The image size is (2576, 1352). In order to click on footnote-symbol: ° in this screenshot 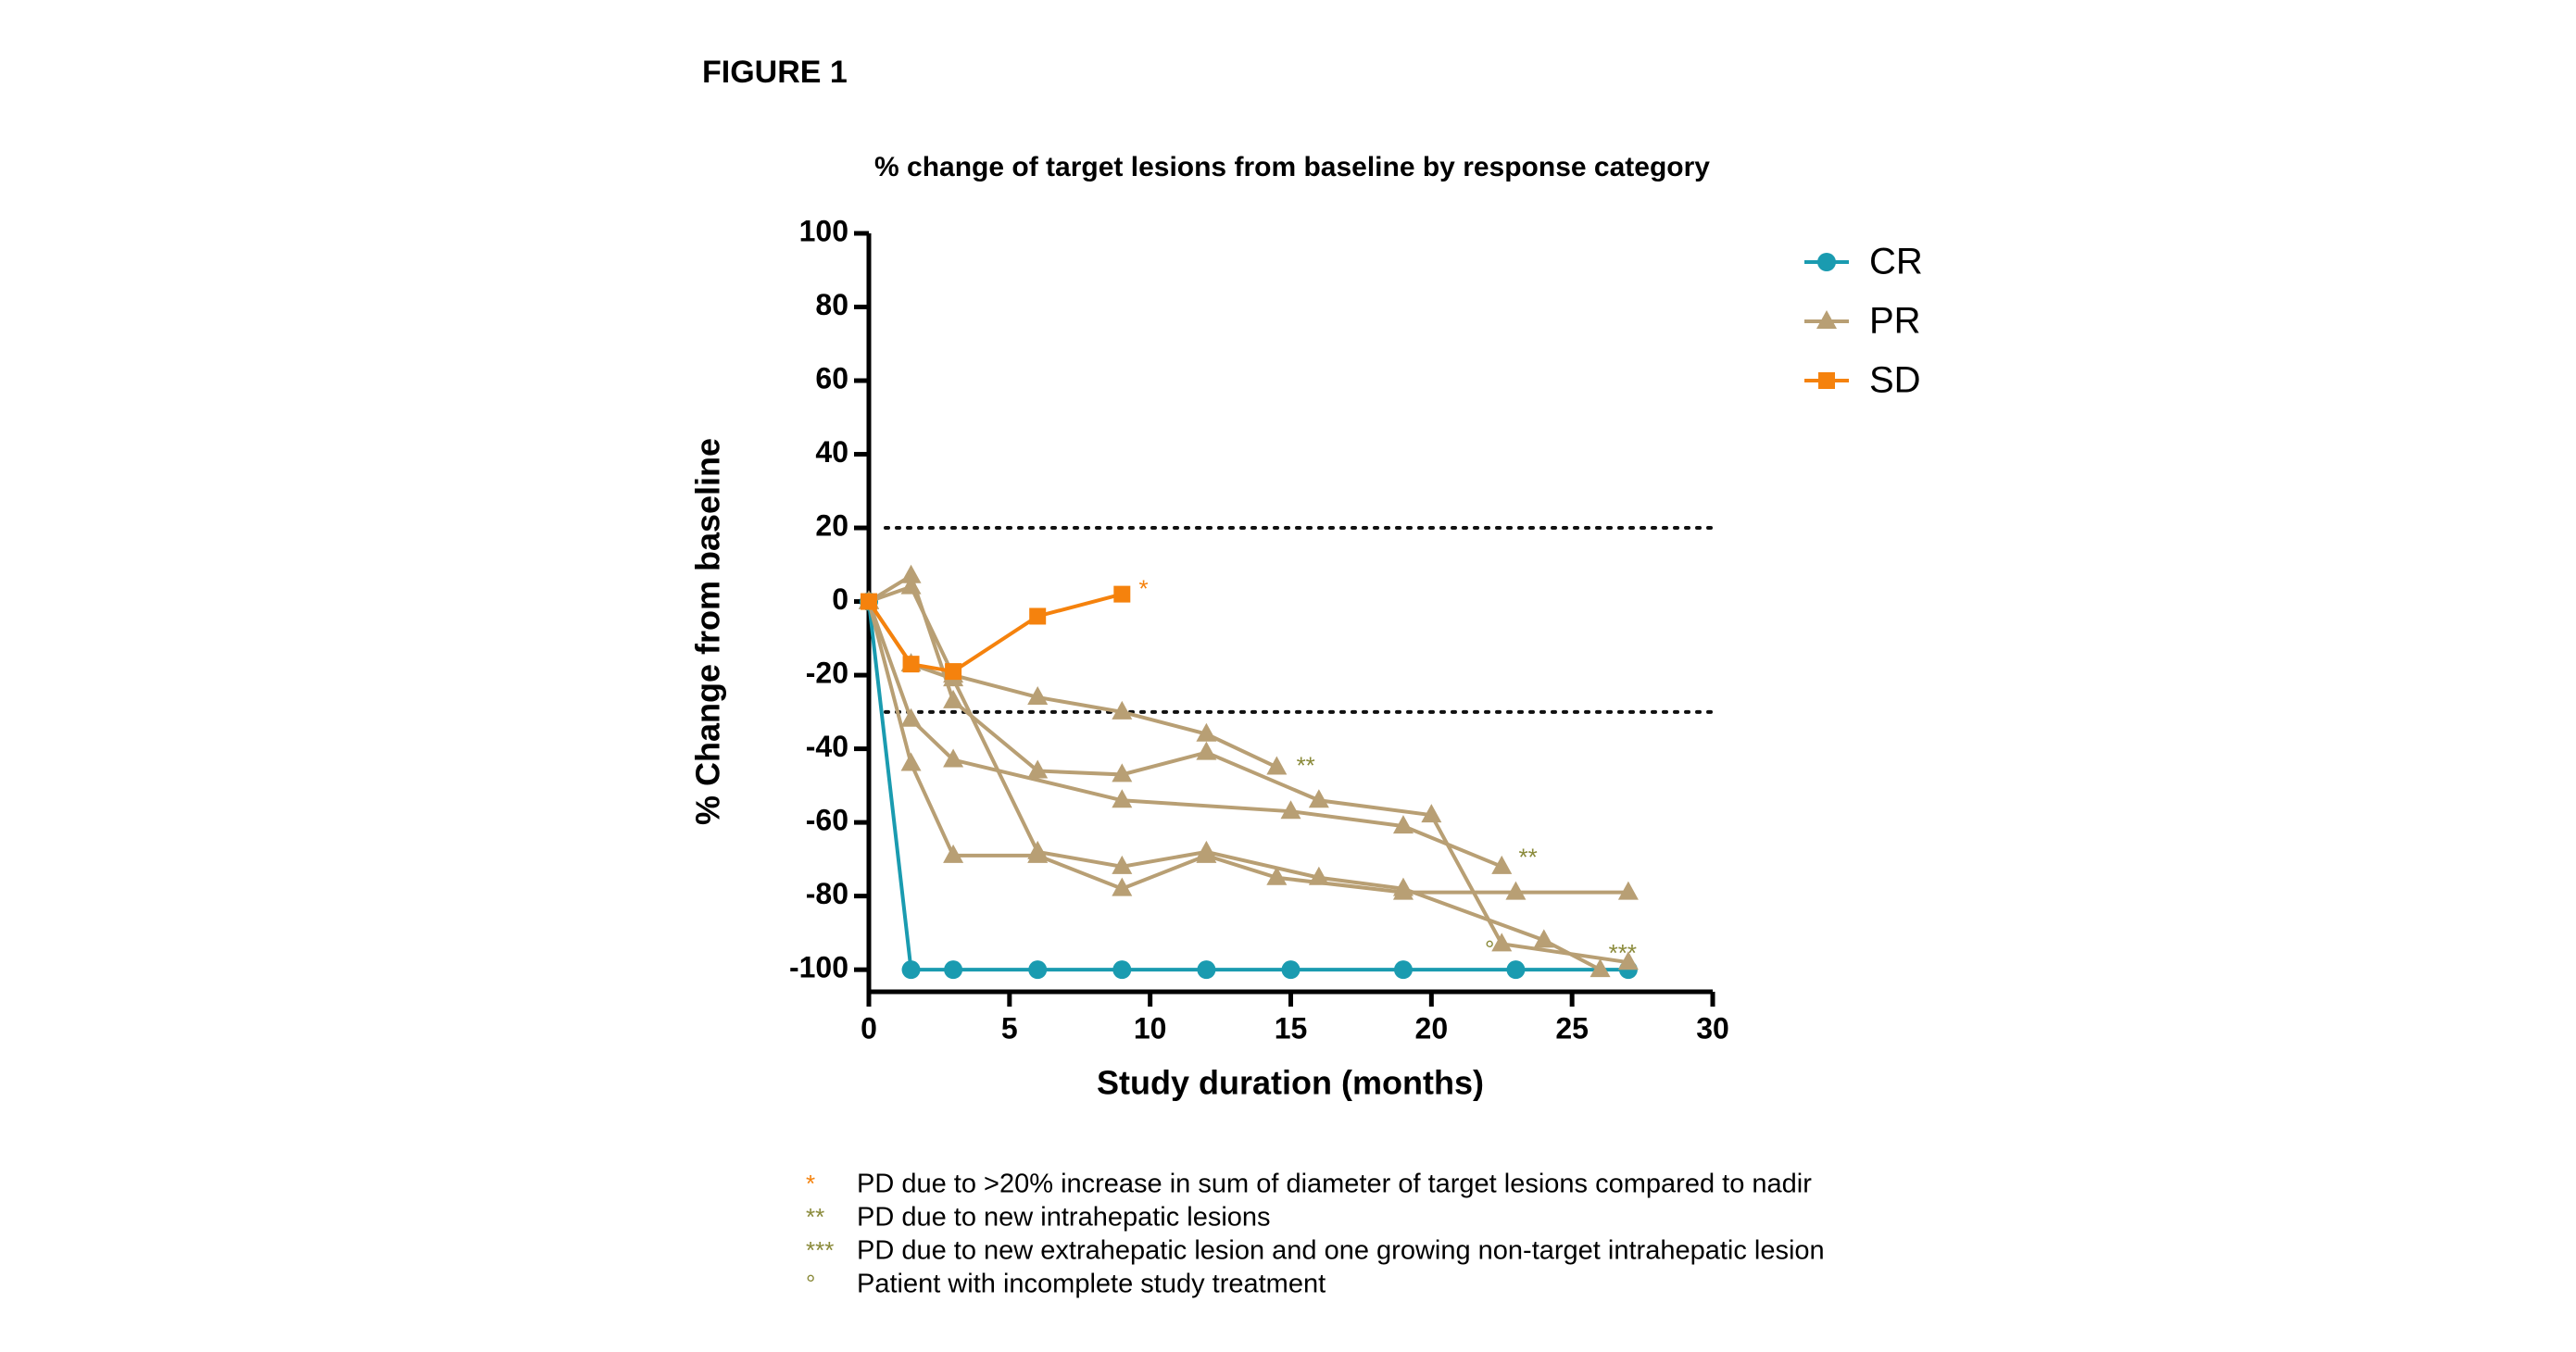, I will do `click(810, 1284)`.